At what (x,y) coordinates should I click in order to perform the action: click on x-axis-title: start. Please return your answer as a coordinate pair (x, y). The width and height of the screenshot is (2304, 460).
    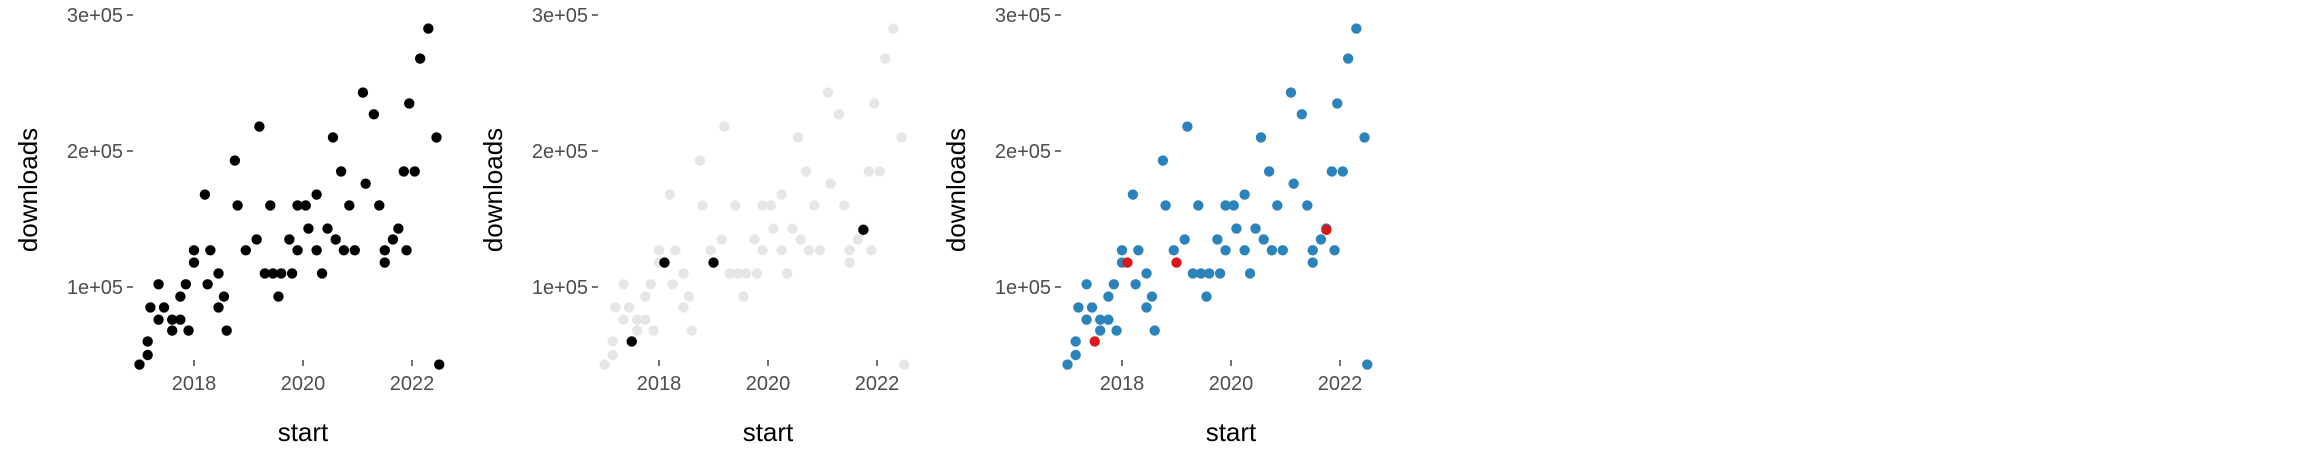
    Looking at the image, I should click on (1231, 432).